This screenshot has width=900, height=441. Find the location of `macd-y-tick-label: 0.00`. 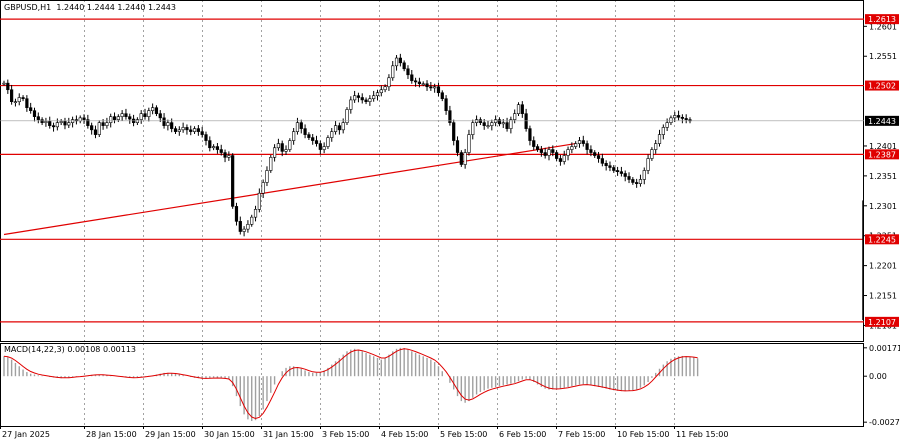

macd-y-tick-label: 0.00 is located at coordinates (878, 376).